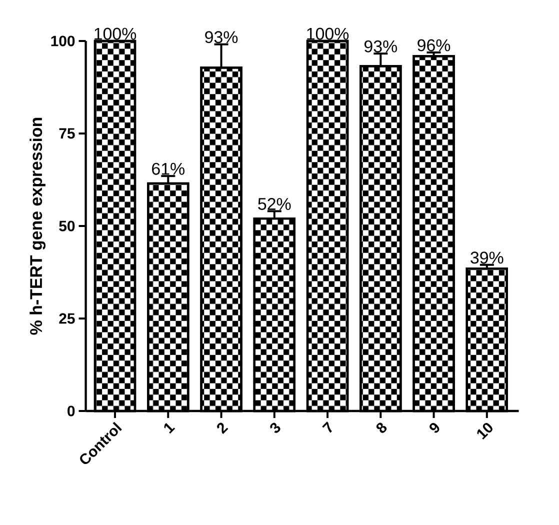  I want to click on data-label: 96%, so click(434, 45).